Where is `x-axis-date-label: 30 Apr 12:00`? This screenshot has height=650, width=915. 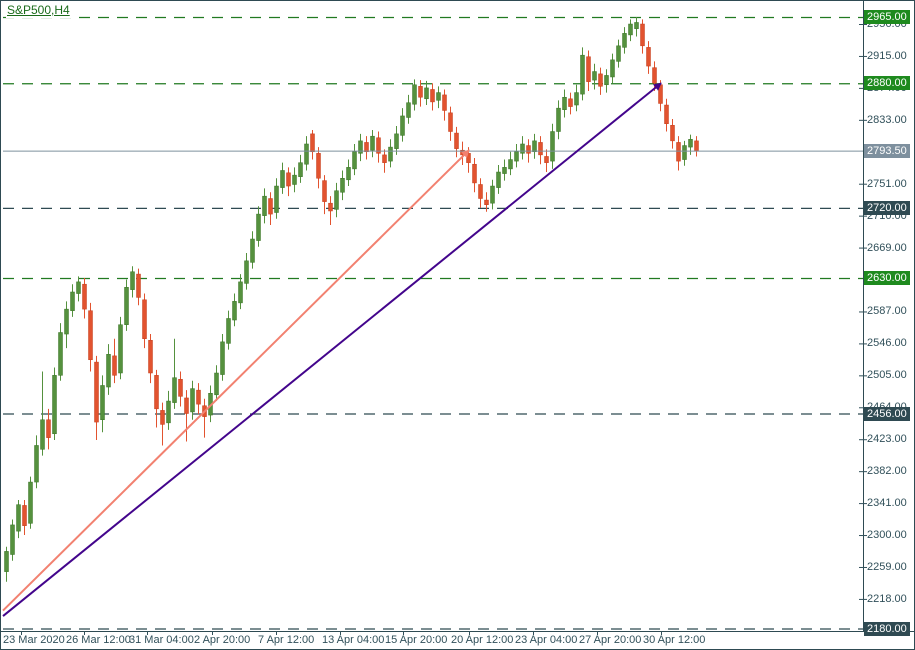
x-axis-date-label: 30 Apr 12:00 is located at coordinates (674, 640).